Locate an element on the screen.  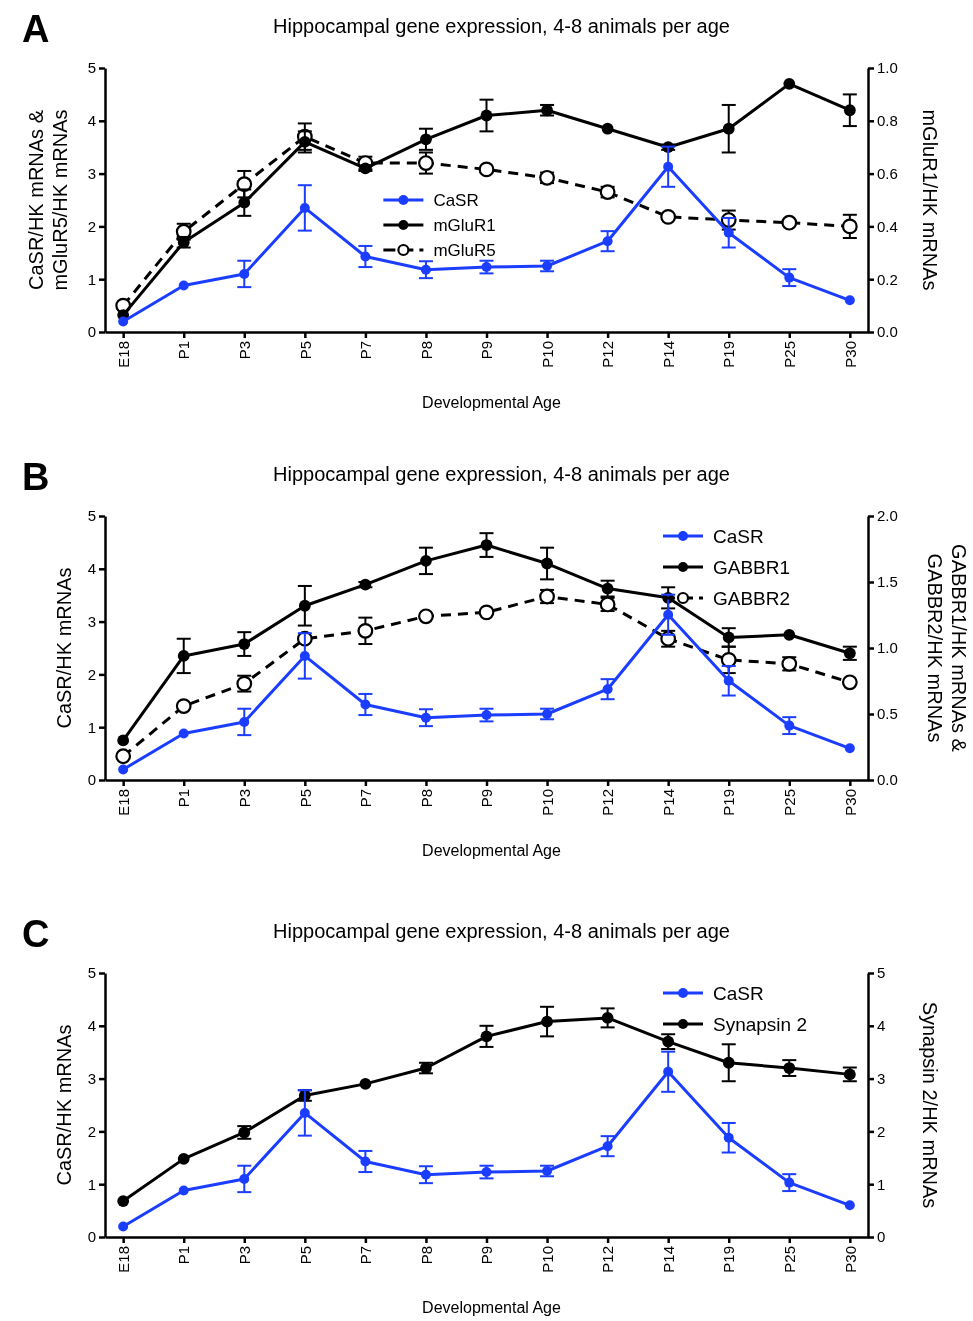
y2-axis-title: Synapsin 2/HK mRNAs is located at coordinates (929, 1105).